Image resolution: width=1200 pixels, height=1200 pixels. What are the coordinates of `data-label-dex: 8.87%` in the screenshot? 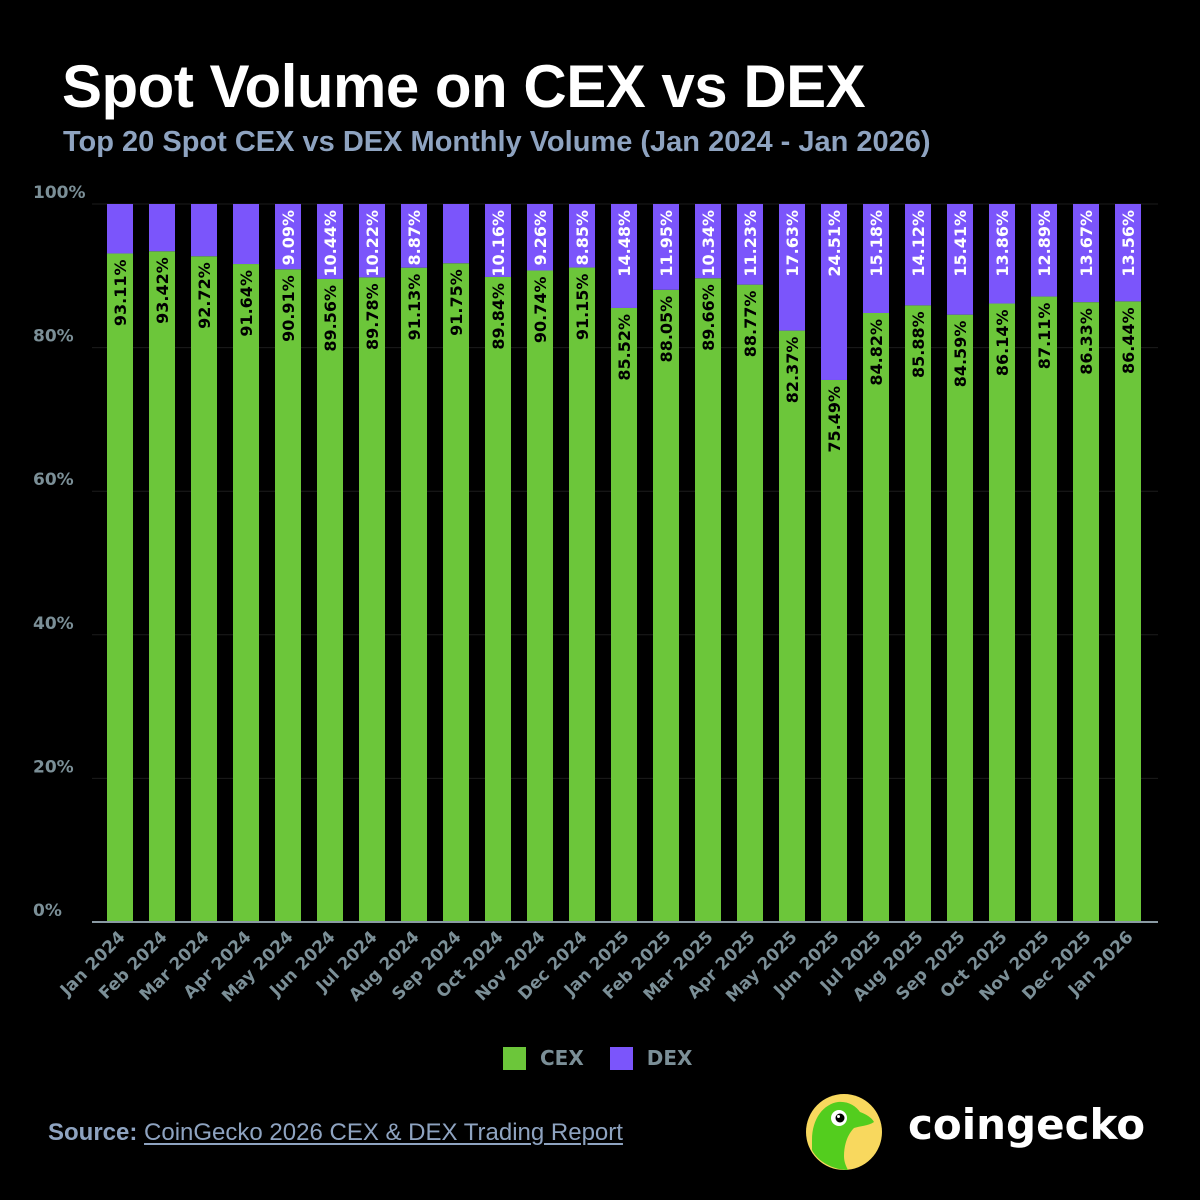 It's located at (414, 238).